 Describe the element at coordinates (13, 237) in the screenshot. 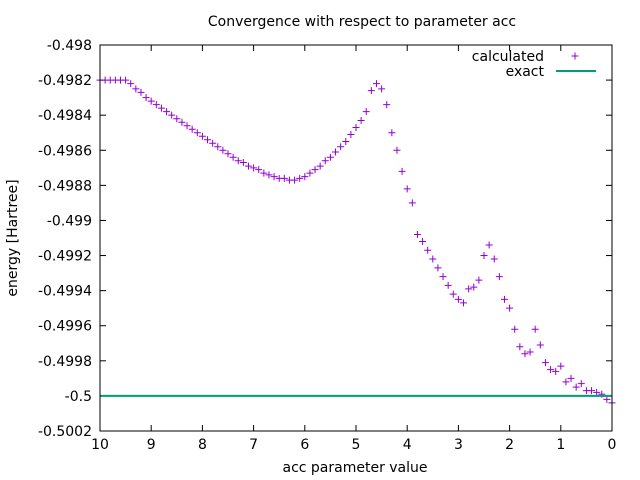

I see `y-axis-label: energy [Hartree]` at that location.